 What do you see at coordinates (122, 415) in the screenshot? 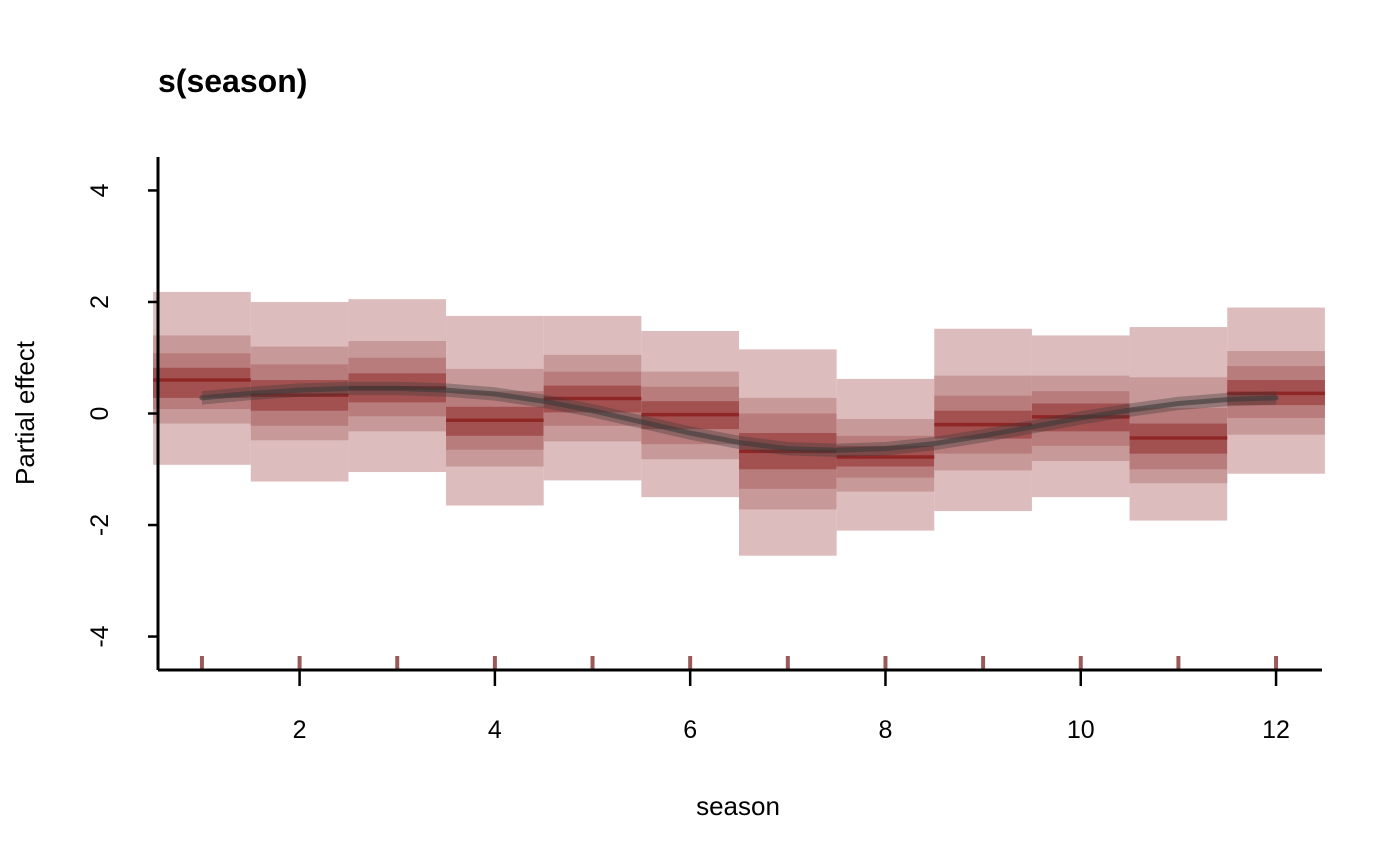
I see `y-ticks: -4 -2 0 2 4` at bounding box center [122, 415].